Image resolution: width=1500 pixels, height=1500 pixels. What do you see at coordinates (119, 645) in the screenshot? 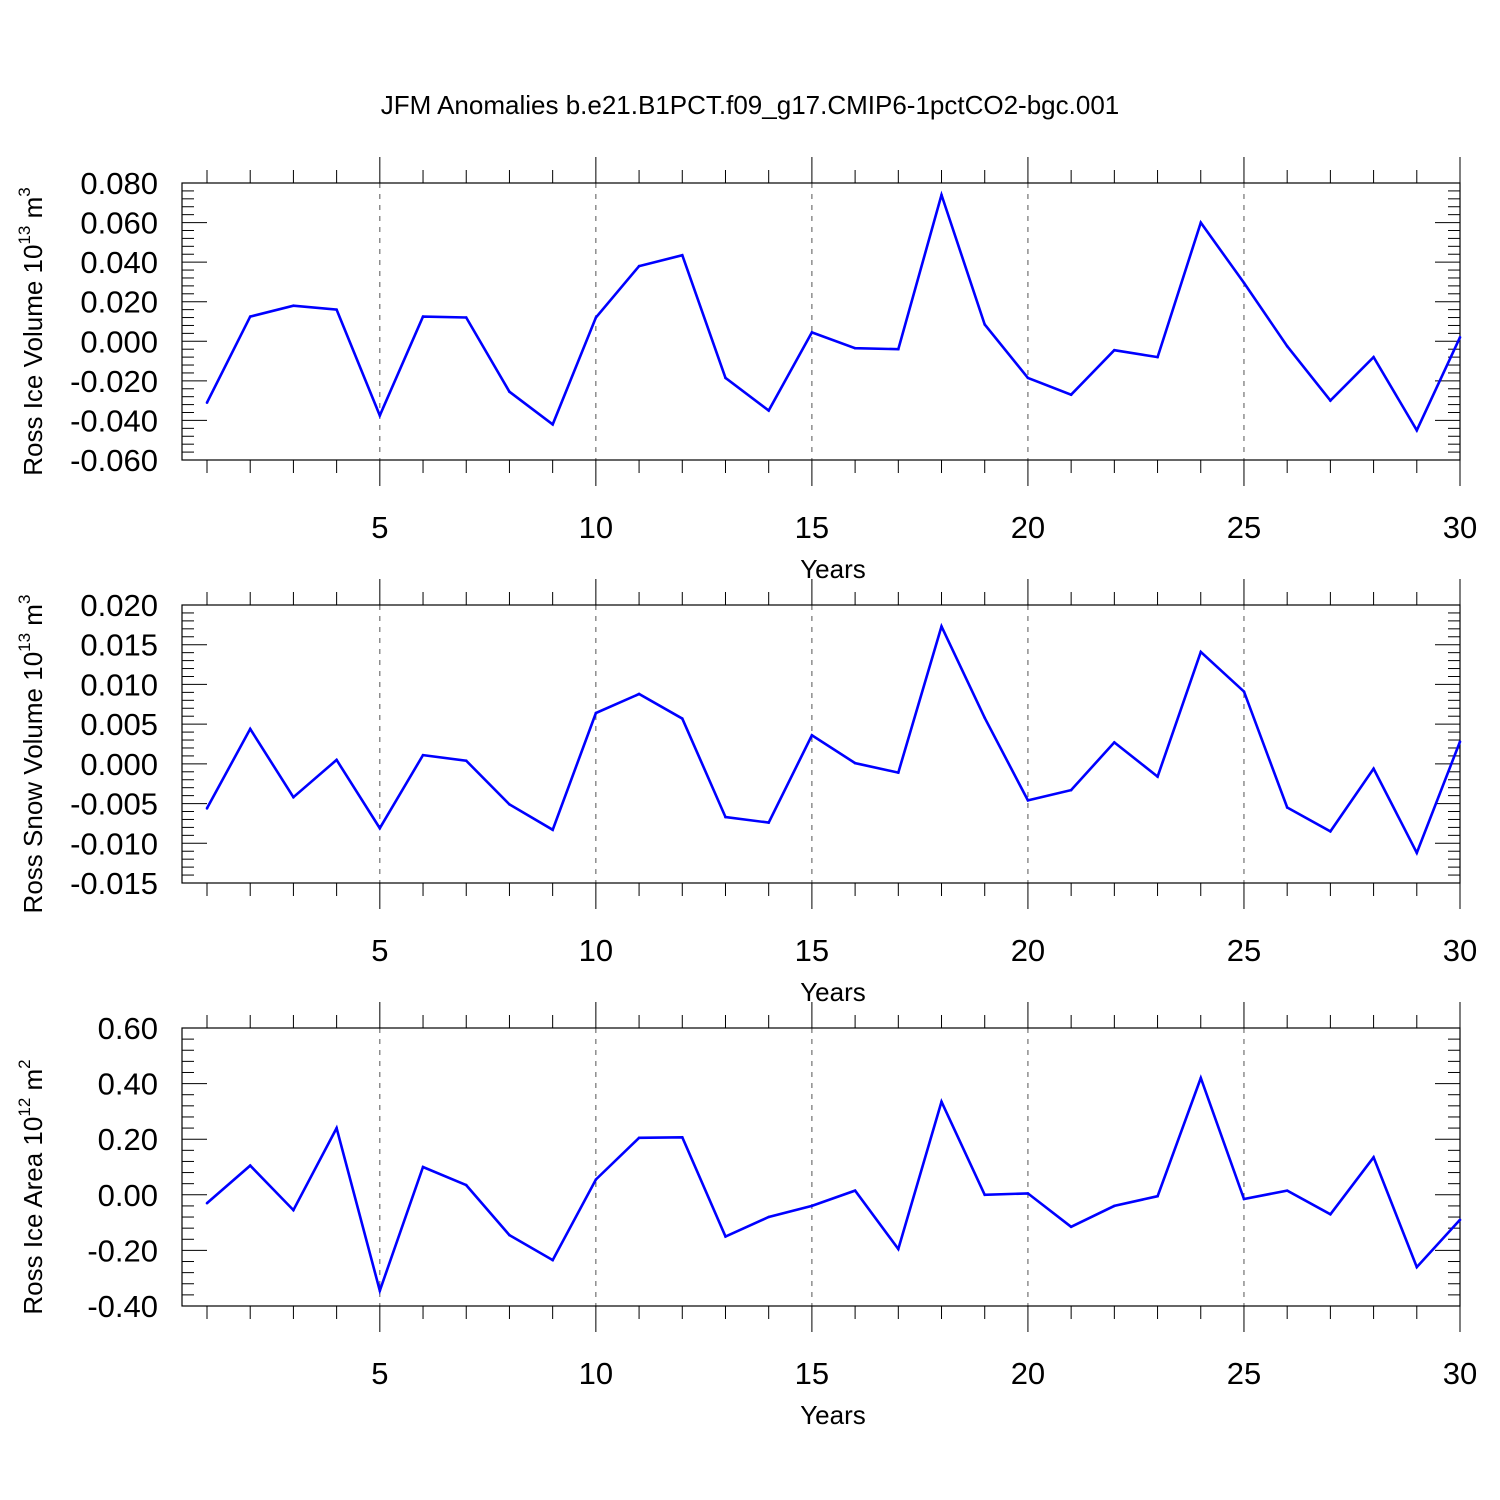
I see `y-tick-label: 0.015` at bounding box center [119, 645].